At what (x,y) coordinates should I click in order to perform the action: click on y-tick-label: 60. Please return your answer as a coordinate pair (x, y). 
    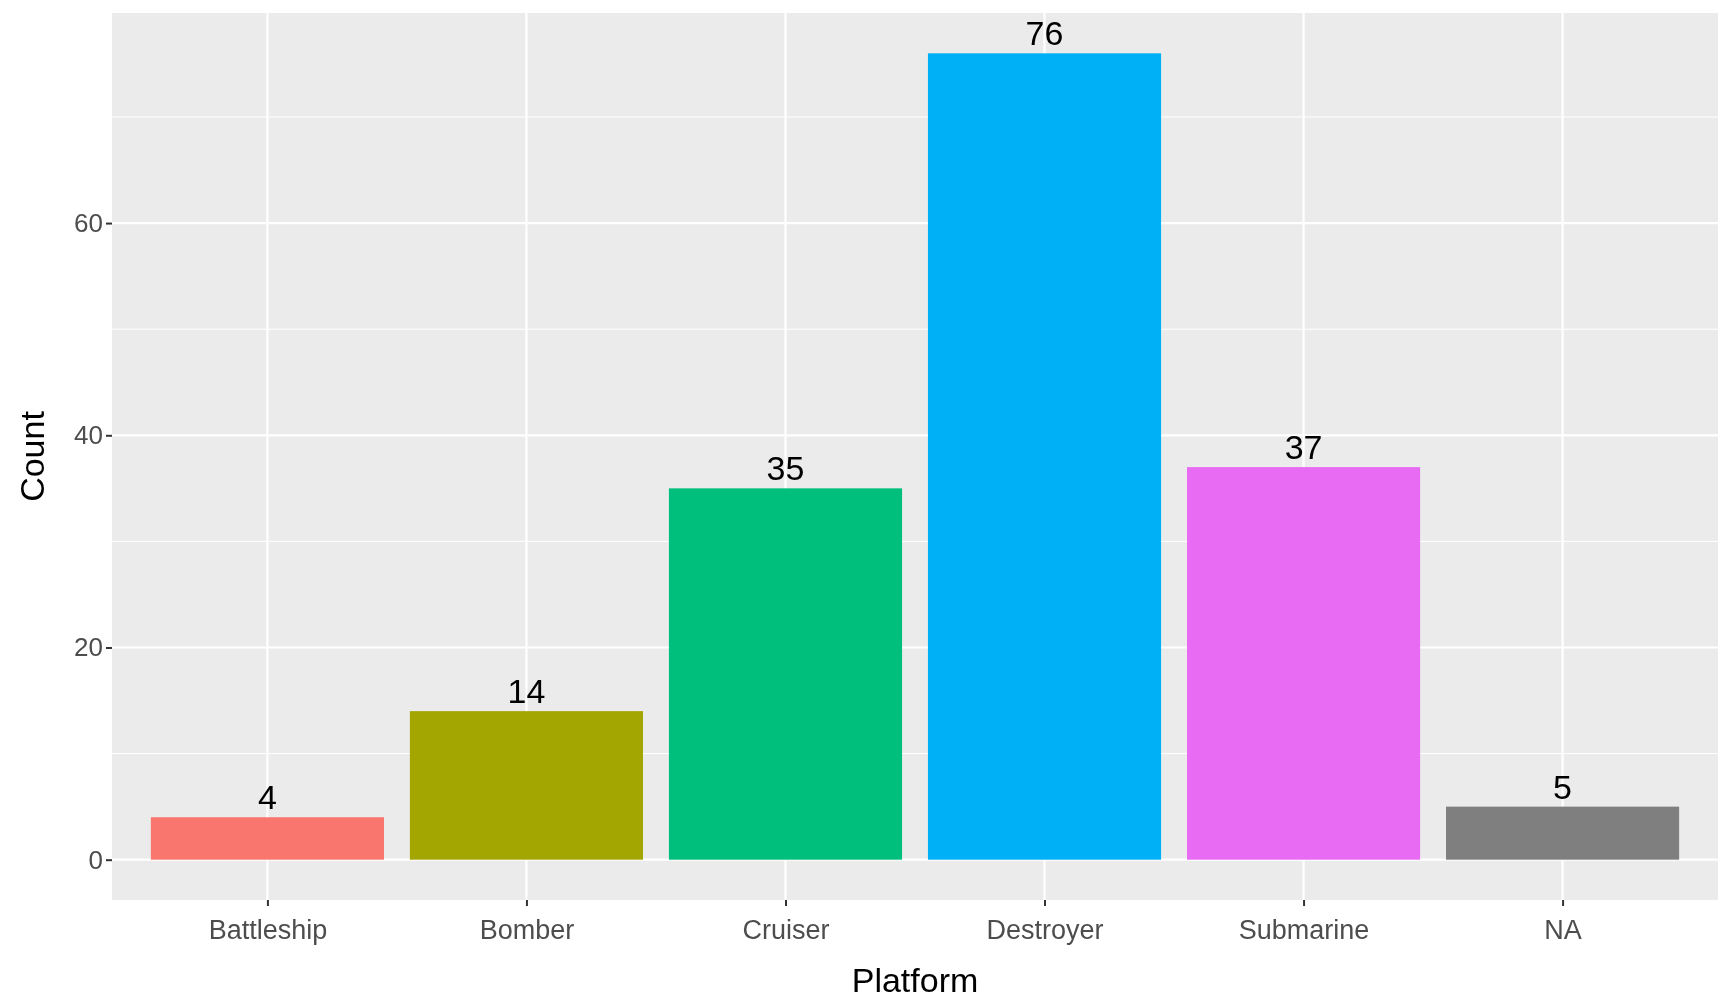
    Looking at the image, I should click on (88, 222).